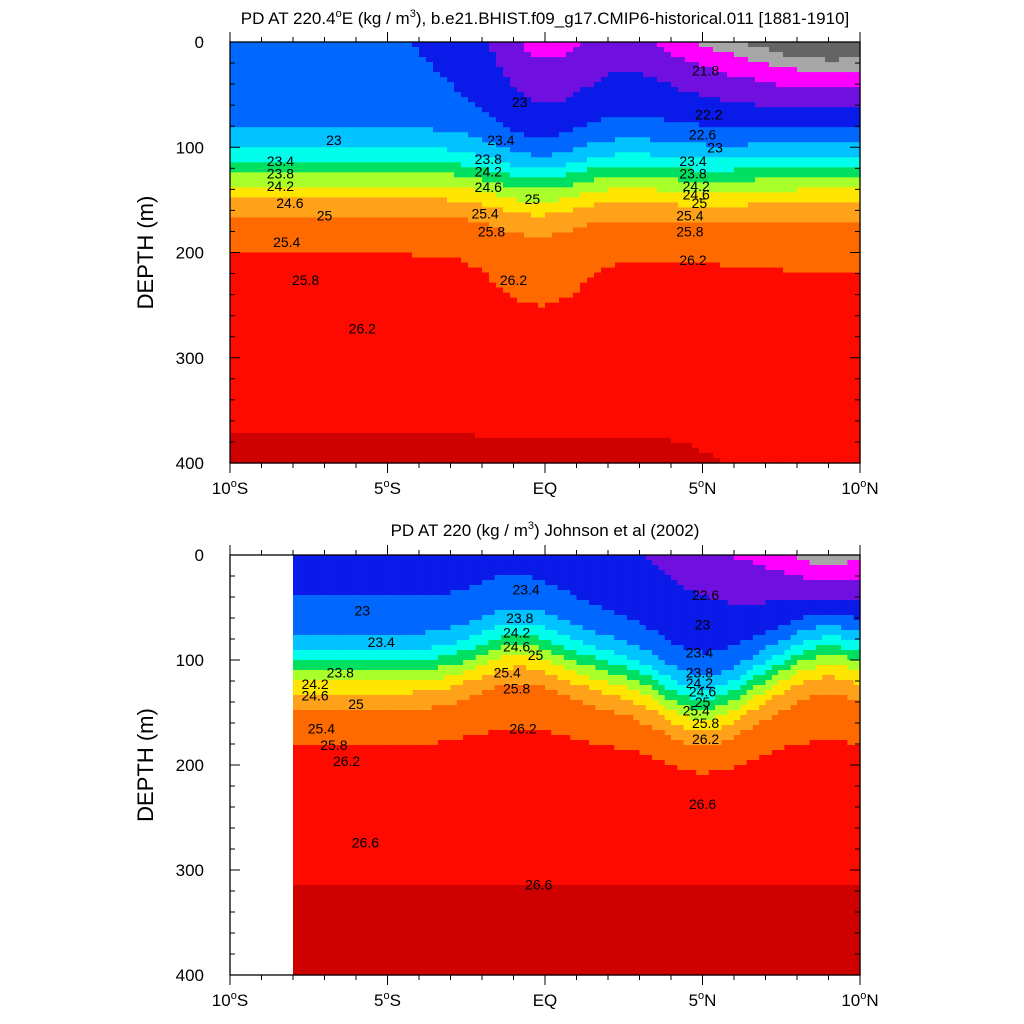 Image resolution: width=1024 pixels, height=1024 pixels. I want to click on contour-label: 22.2, so click(708, 115).